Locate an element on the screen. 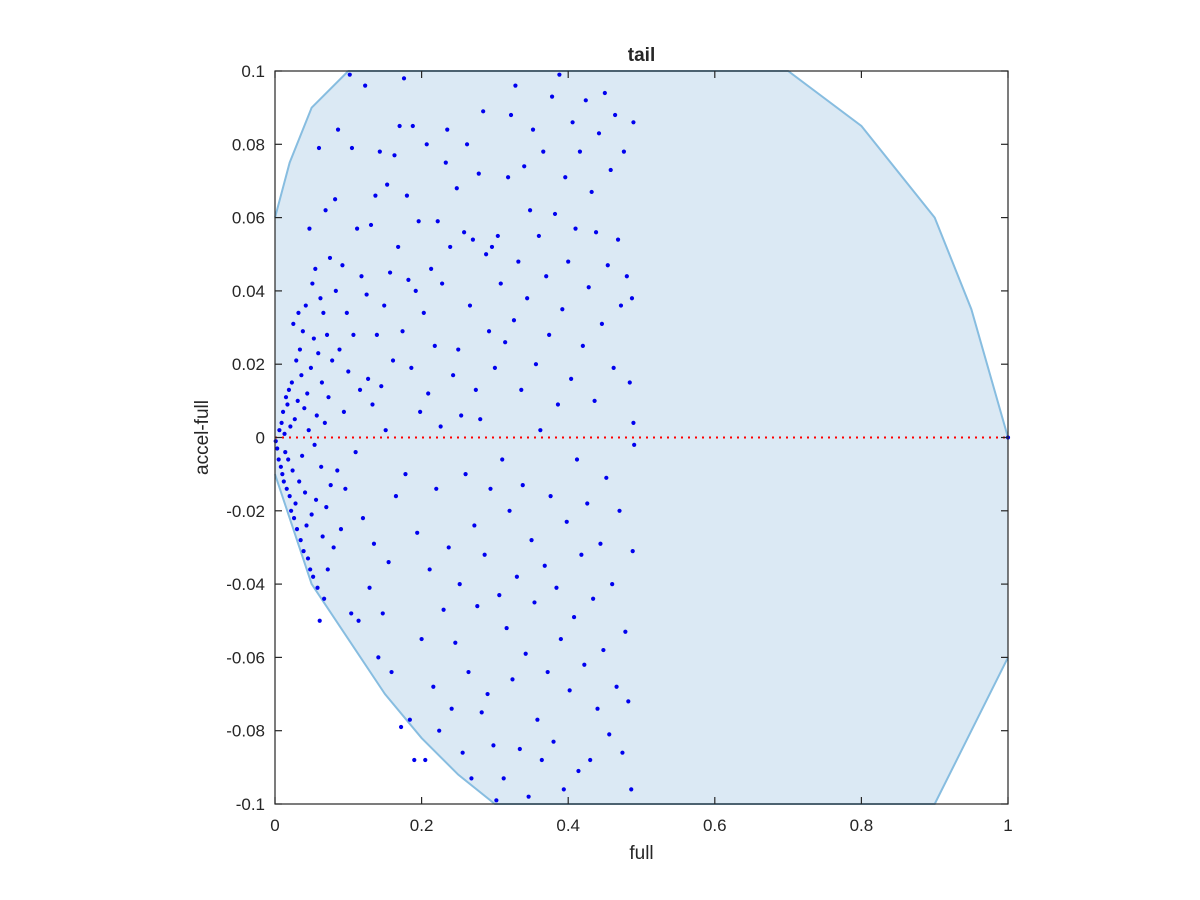 The image size is (1200, 900). chart-title: tail is located at coordinates (641, 55).